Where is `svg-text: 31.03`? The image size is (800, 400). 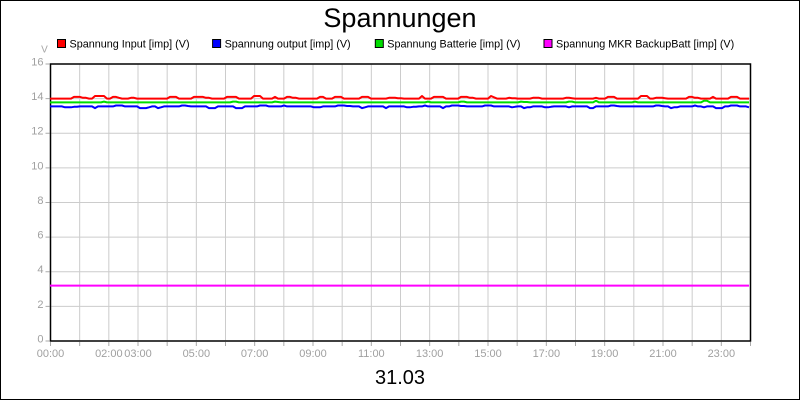
svg-text: 31.03 is located at coordinates (400, 378).